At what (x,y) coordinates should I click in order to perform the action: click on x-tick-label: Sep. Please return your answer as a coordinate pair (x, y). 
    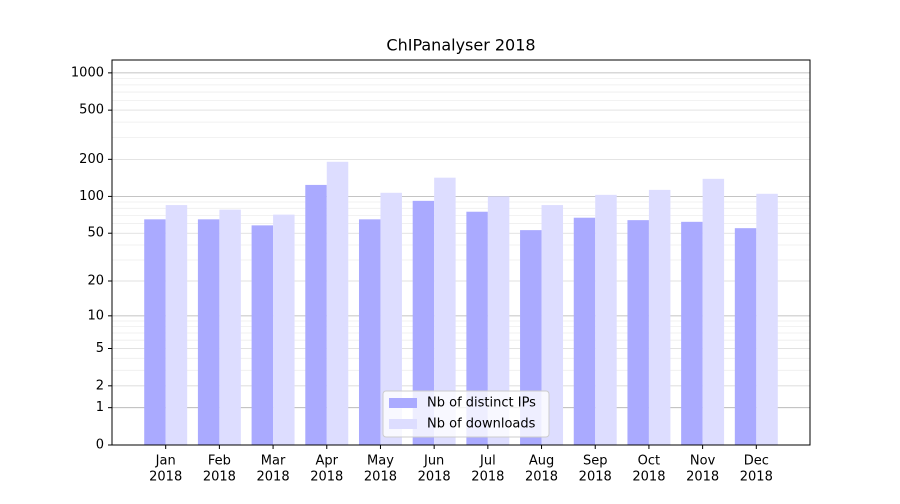
    Looking at the image, I should click on (595, 461).